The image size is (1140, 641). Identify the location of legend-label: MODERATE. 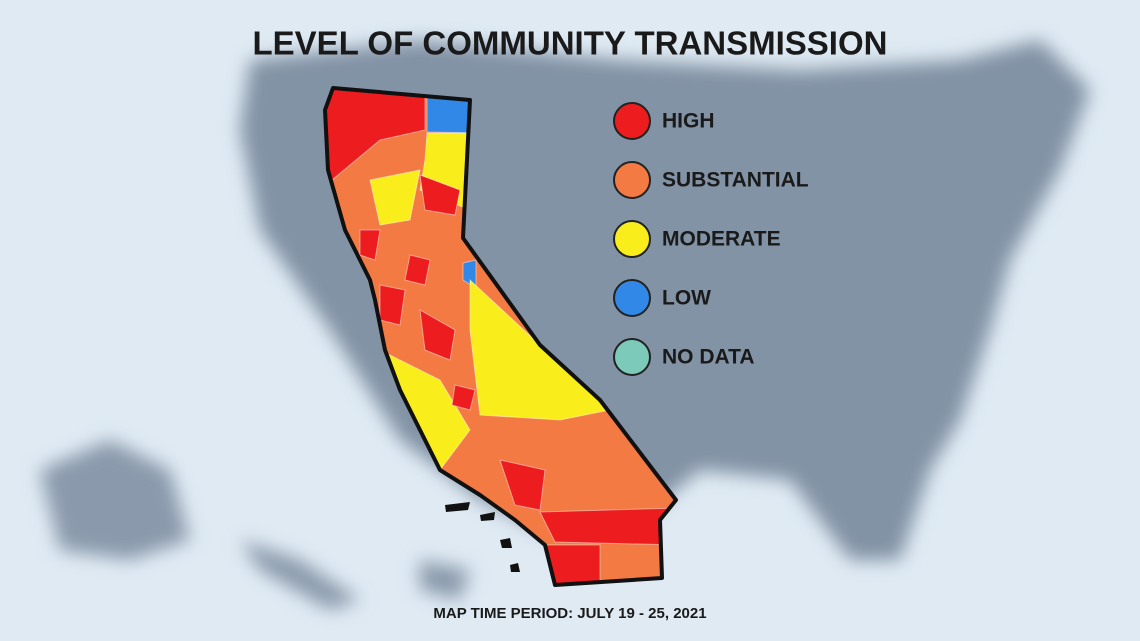
(721, 239).